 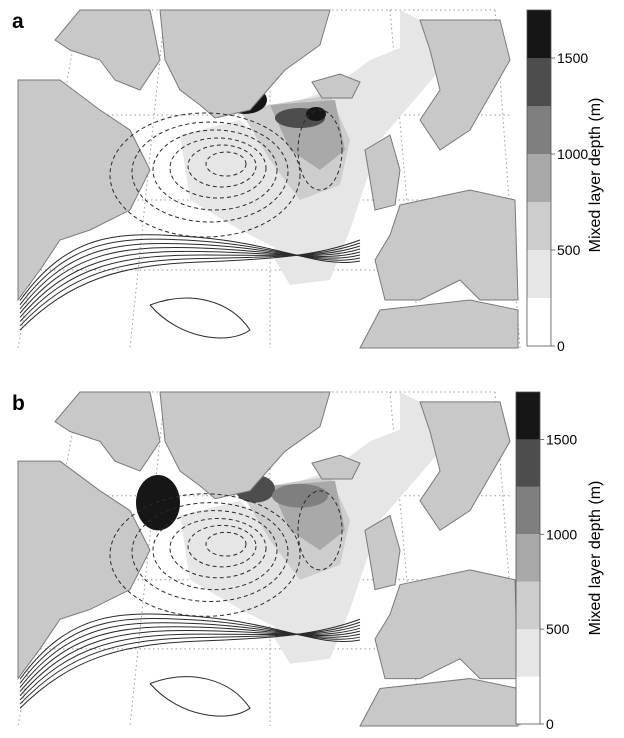 I want to click on graticule-meridian, so click(x=147, y=559).